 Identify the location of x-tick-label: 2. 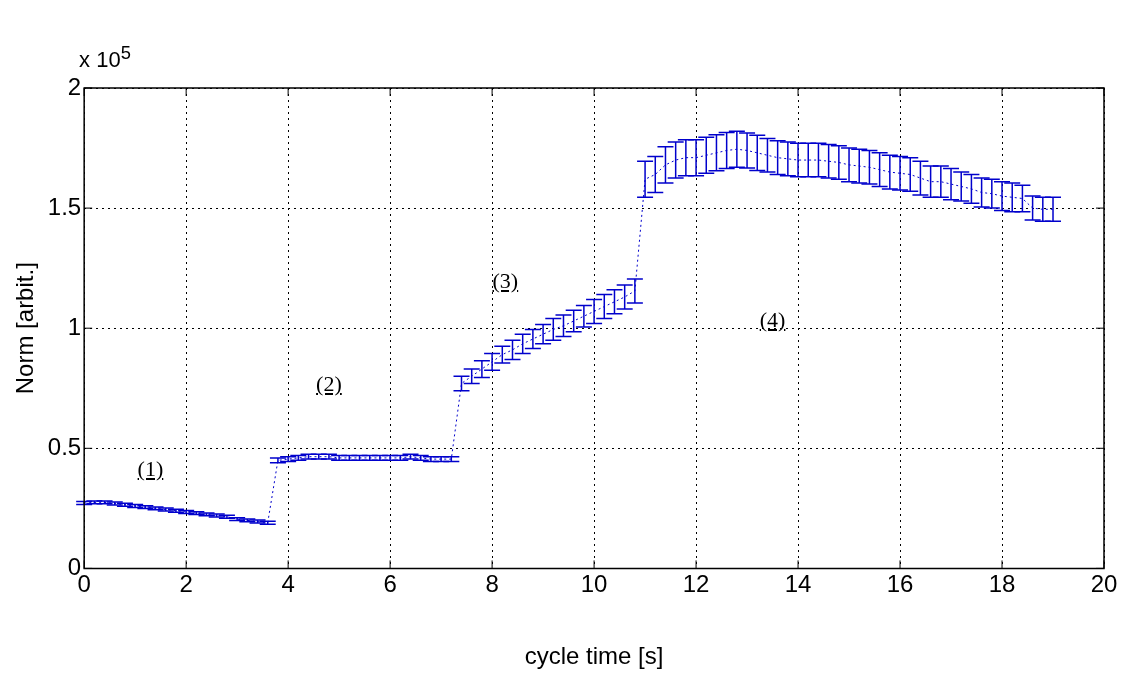
(186, 584).